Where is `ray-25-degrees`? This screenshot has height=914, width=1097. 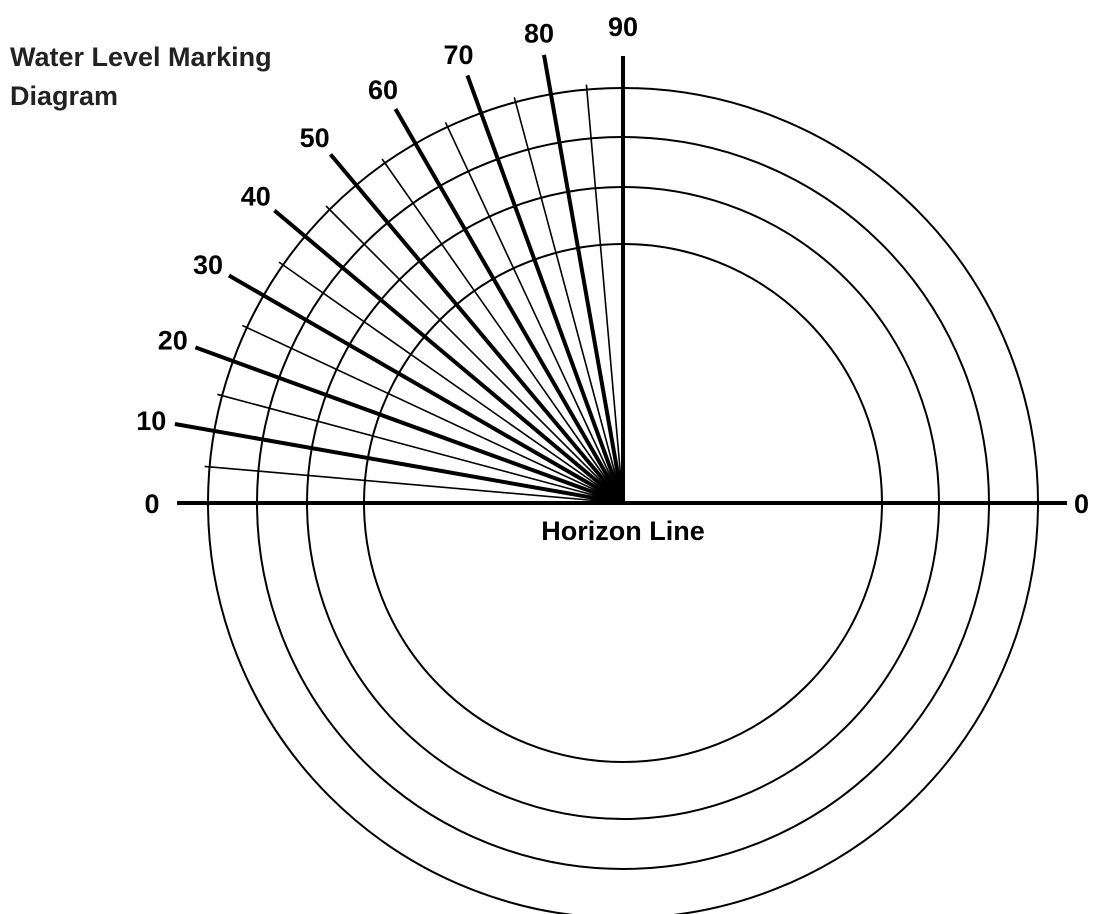
ray-25-degrees is located at coordinates (433, 414).